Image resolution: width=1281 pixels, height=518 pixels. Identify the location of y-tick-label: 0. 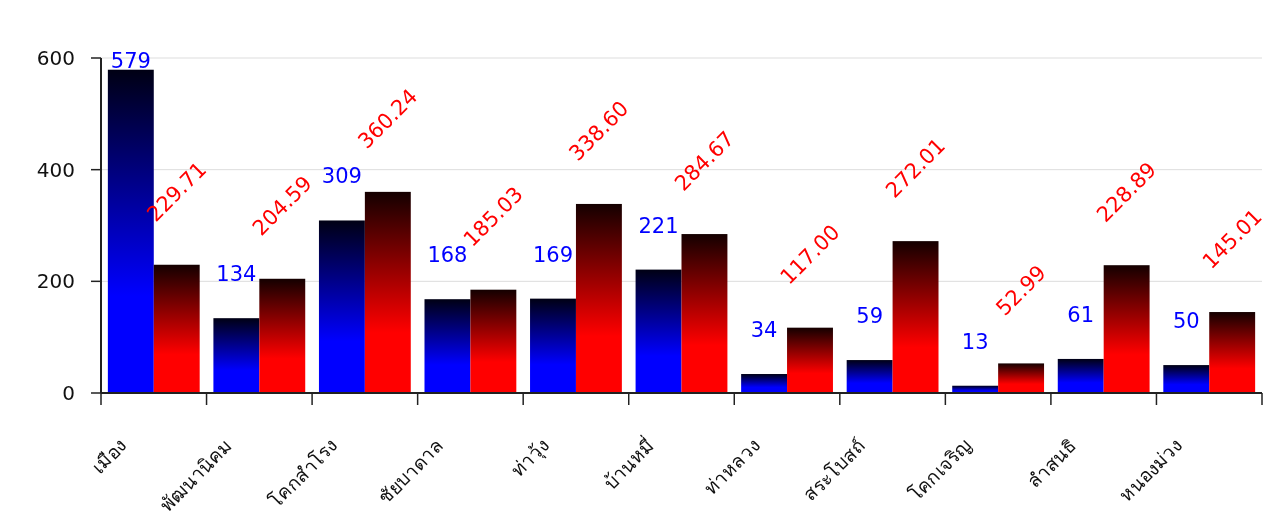
(68, 393).